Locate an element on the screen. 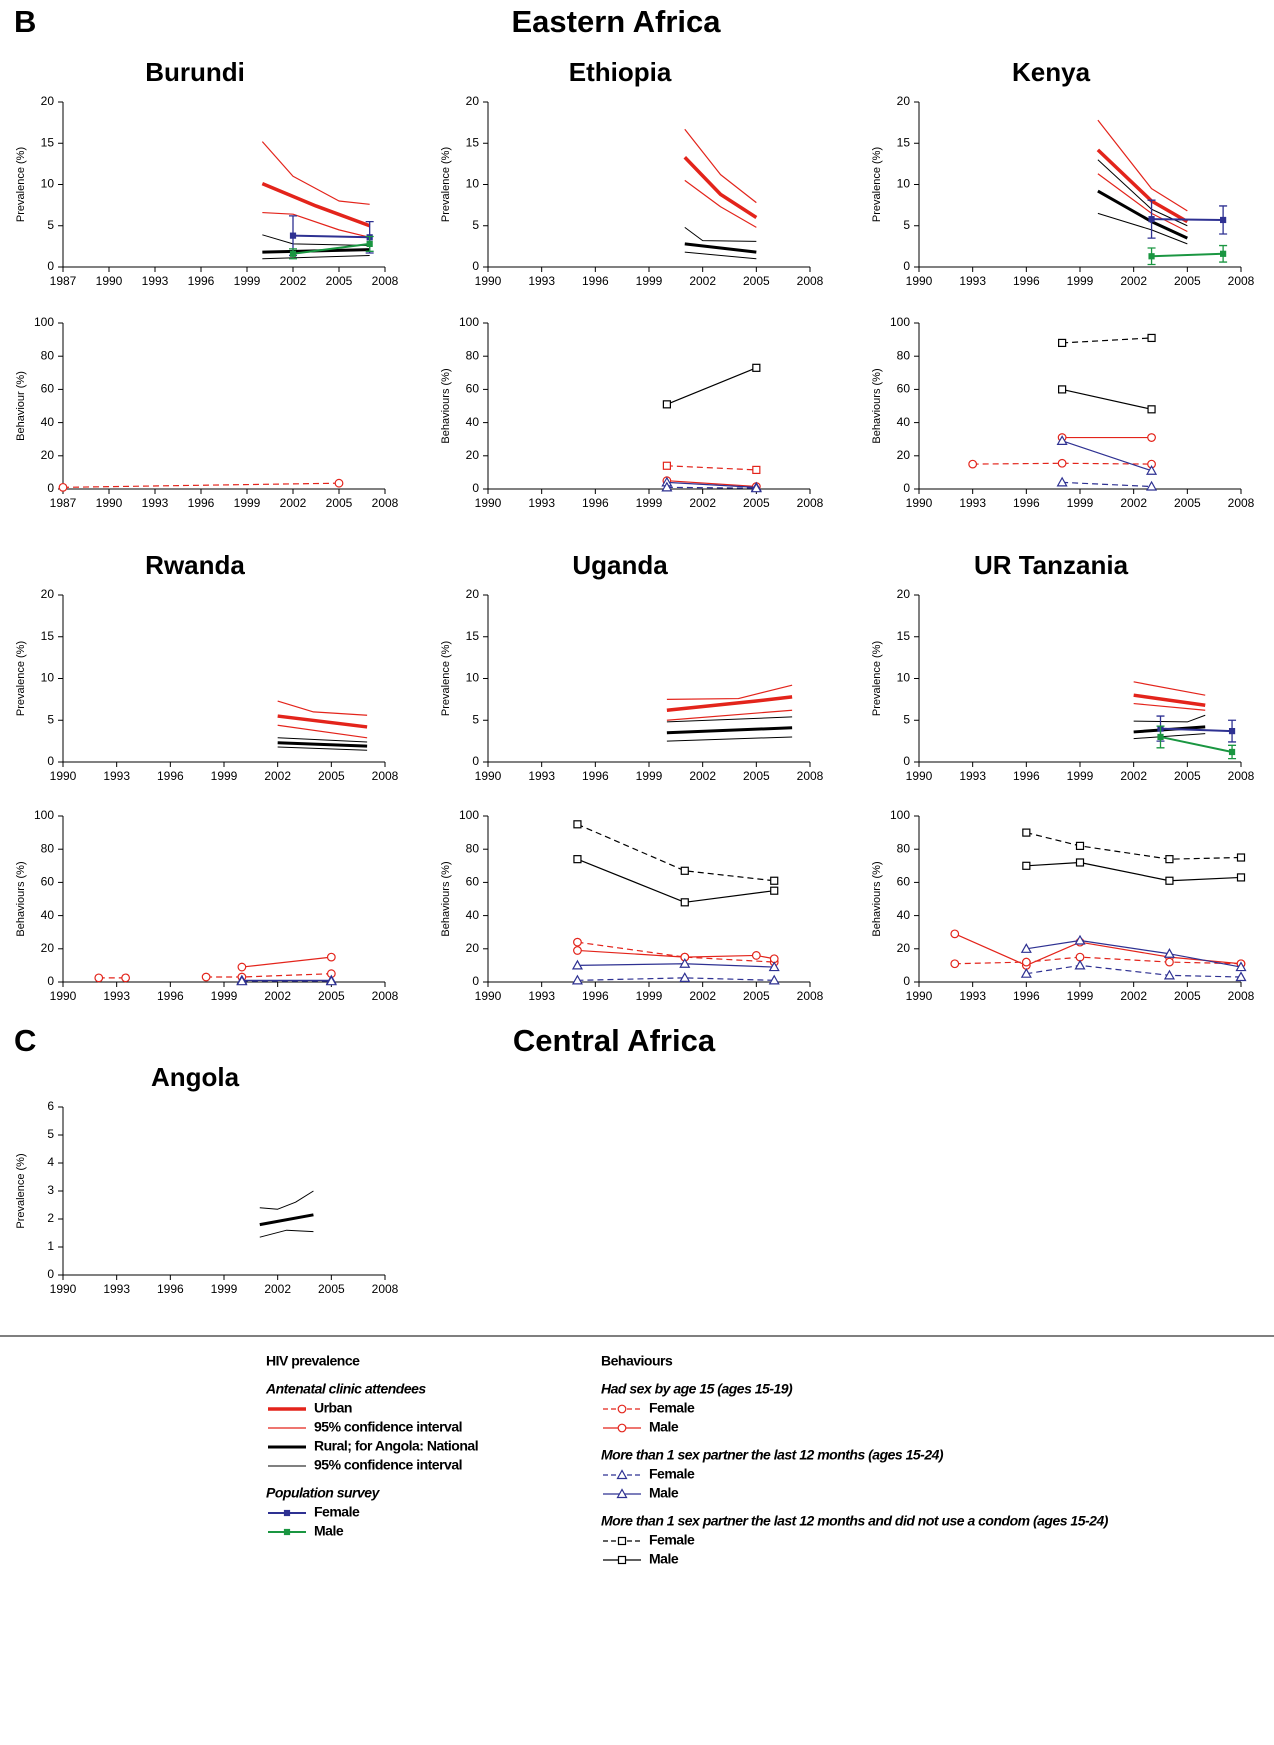 The width and height of the screenshot is (1274, 1745). y-tick-label: 3 is located at coordinates (50, 1190).